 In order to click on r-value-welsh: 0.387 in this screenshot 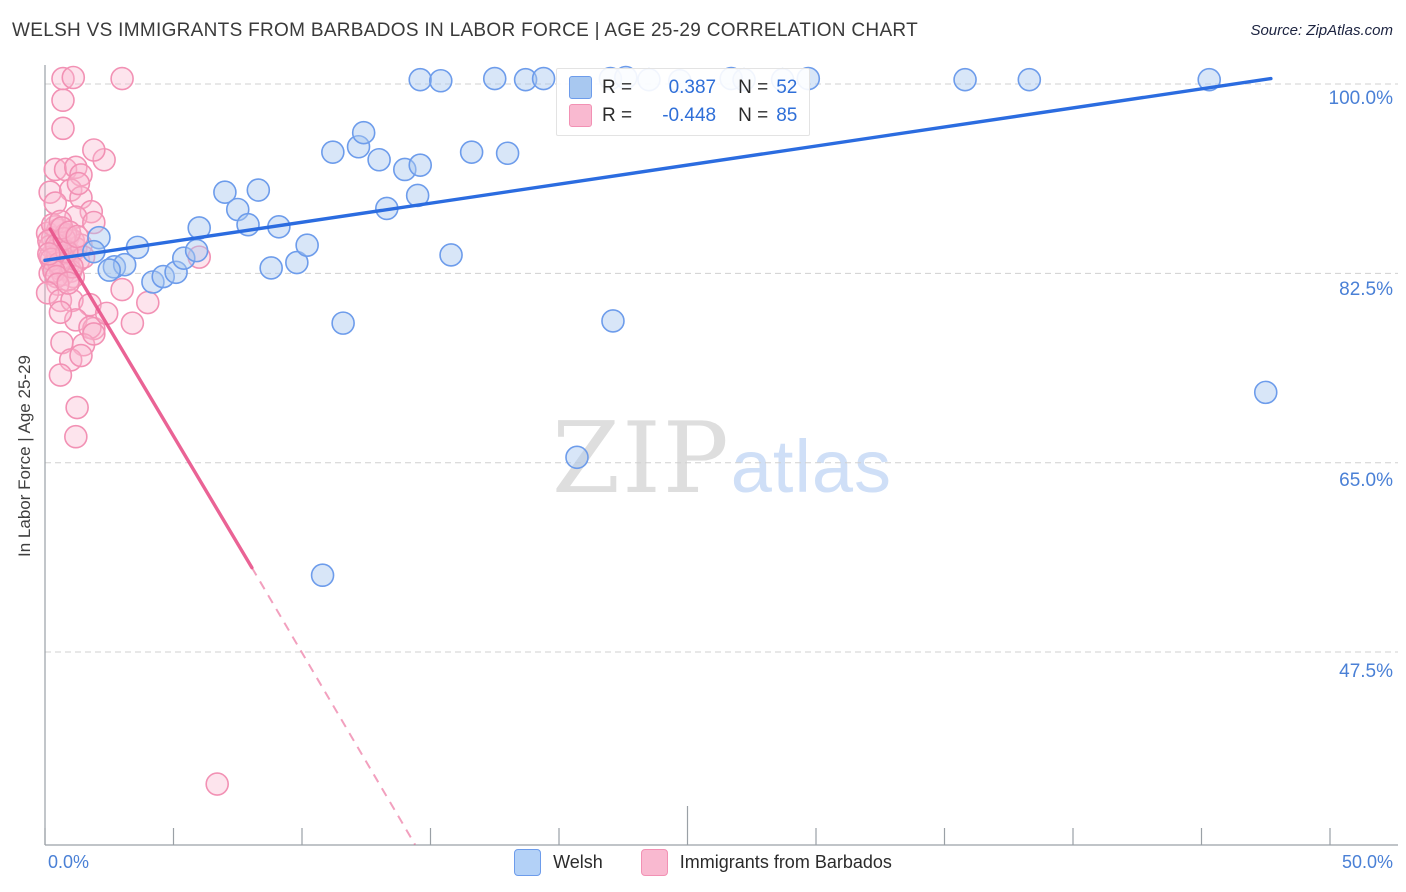, I will do `click(692, 87)`.